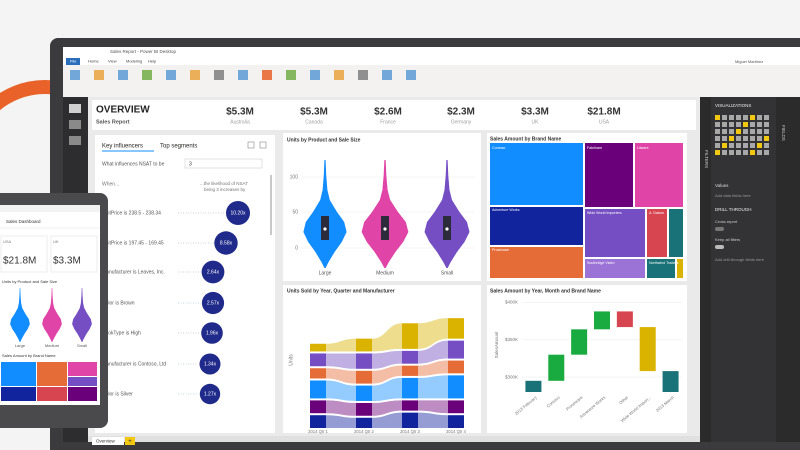  I want to click on ribbon-tab: File, so click(73, 61).